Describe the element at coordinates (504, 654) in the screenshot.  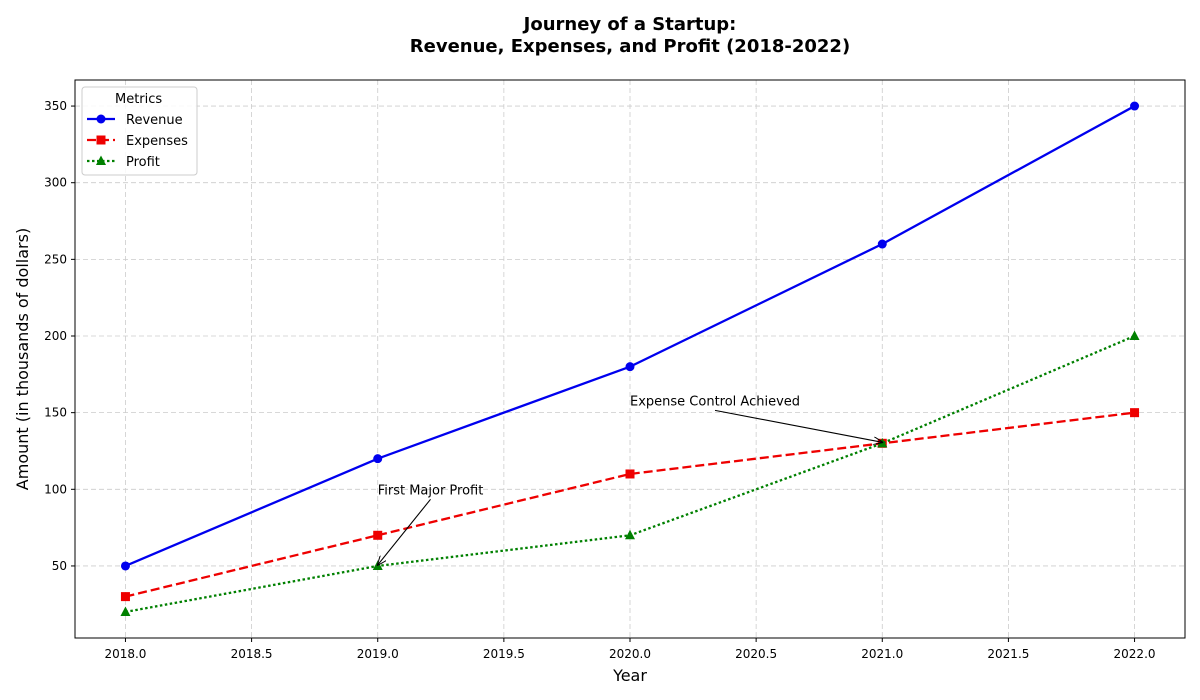
I see `x-tick-label: 2019.5` at that location.